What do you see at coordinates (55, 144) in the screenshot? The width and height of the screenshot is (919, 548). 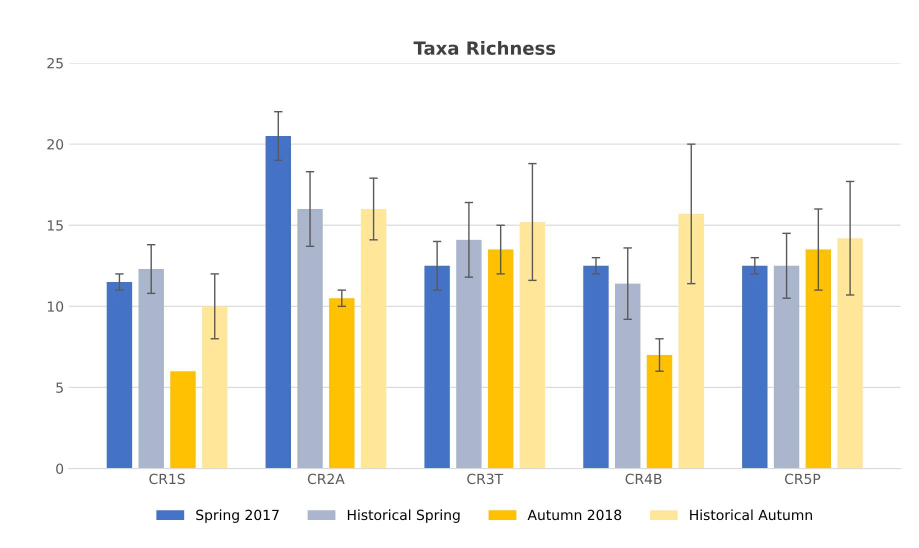 I see `y-tick-label: 20` at bounding box center [55, 144].